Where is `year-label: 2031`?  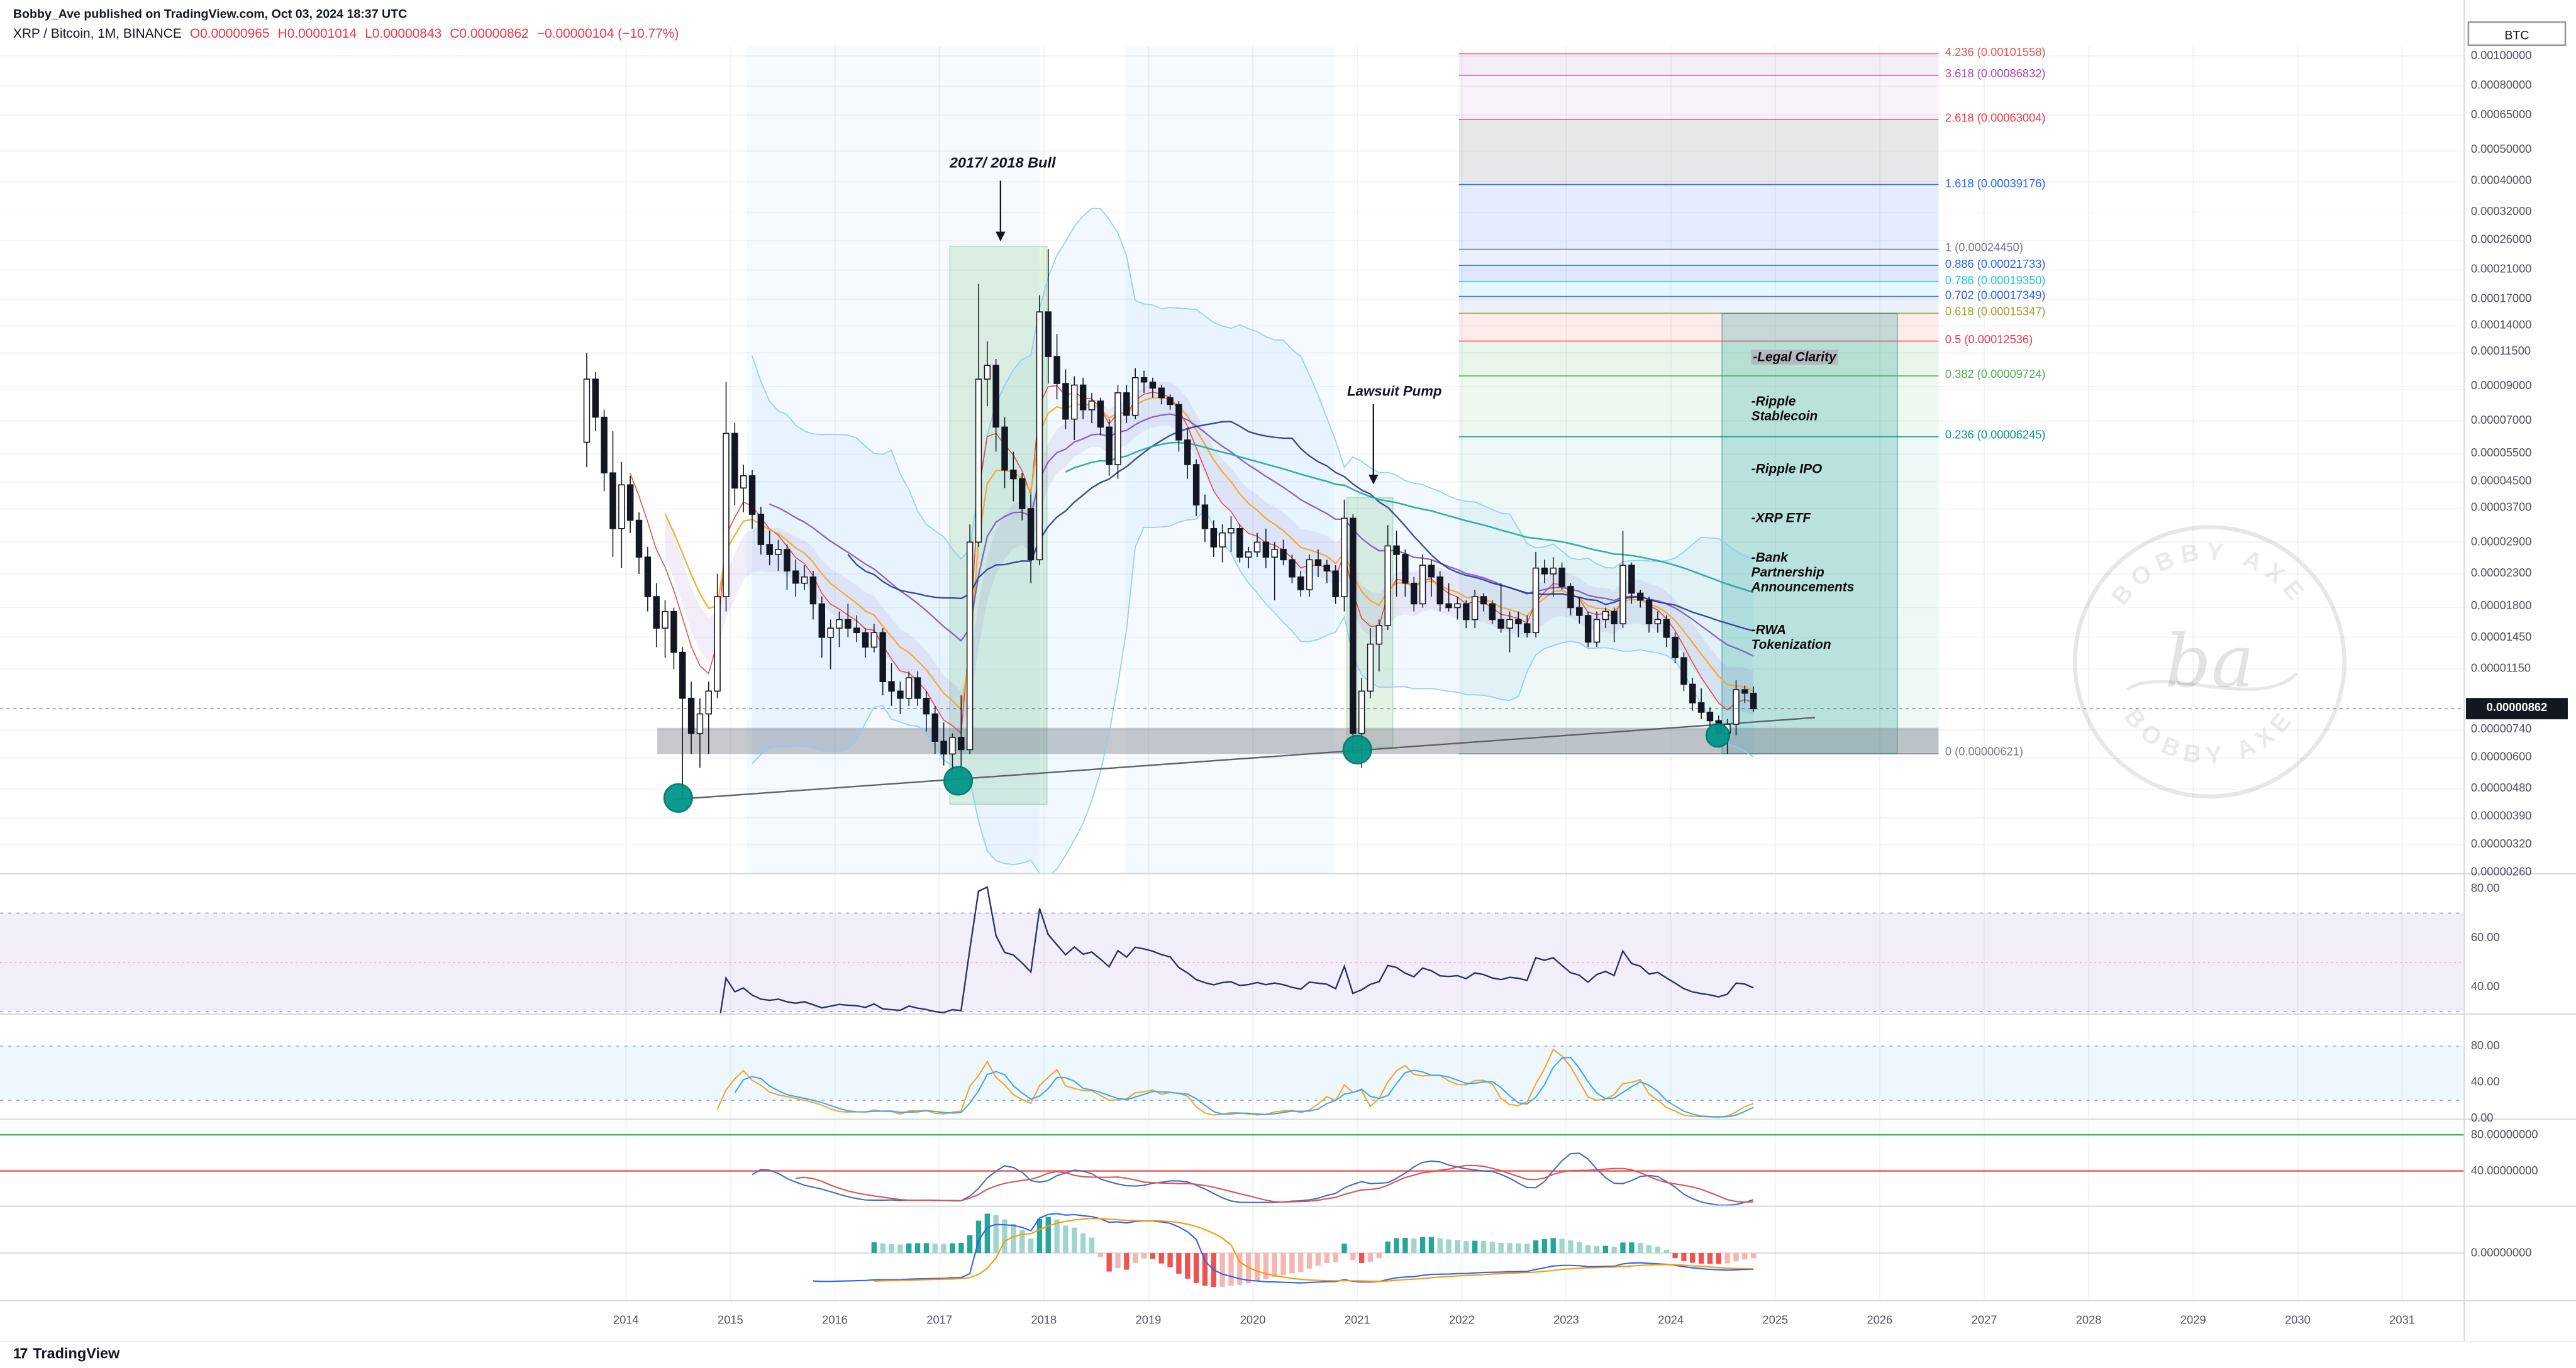
year-label: 2031 is located at coordinates (2402, 1321).